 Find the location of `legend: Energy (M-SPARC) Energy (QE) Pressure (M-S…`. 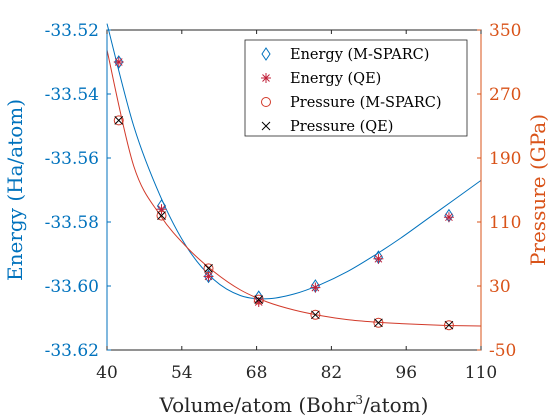

legend: Energy (M-SPARC) Energy (QE) Pressure (M-S… is located at coordinates (356, 88).